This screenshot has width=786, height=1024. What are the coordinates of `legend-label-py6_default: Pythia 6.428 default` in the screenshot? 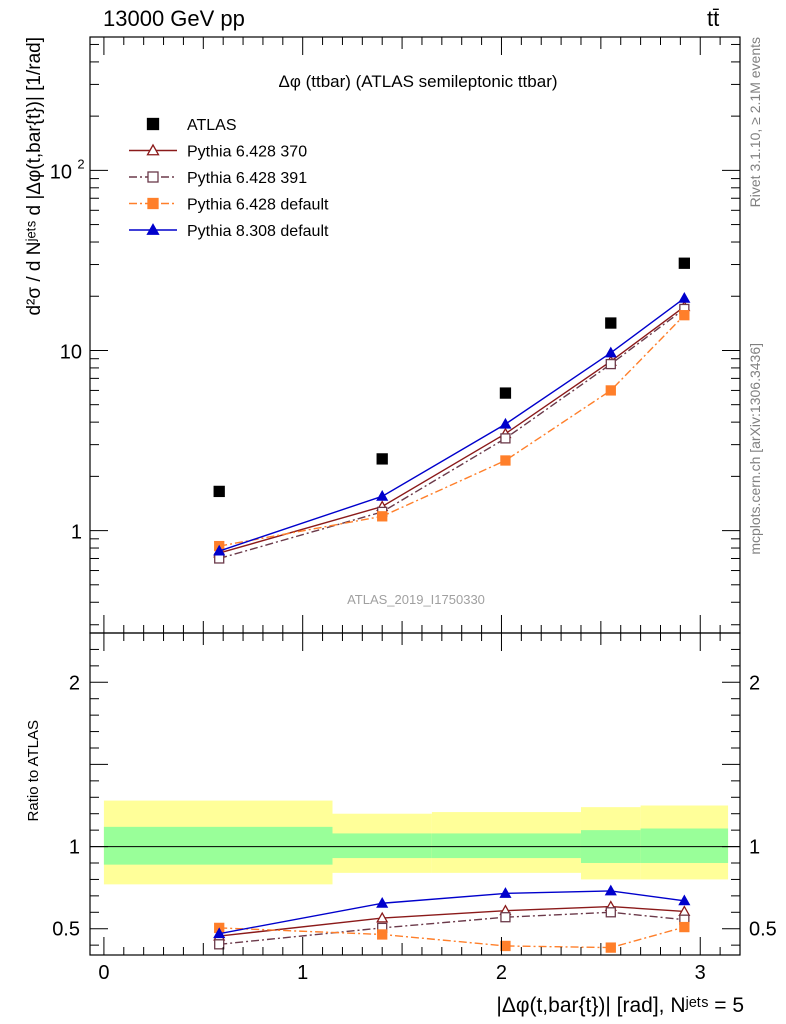 It's located at (258, 205).